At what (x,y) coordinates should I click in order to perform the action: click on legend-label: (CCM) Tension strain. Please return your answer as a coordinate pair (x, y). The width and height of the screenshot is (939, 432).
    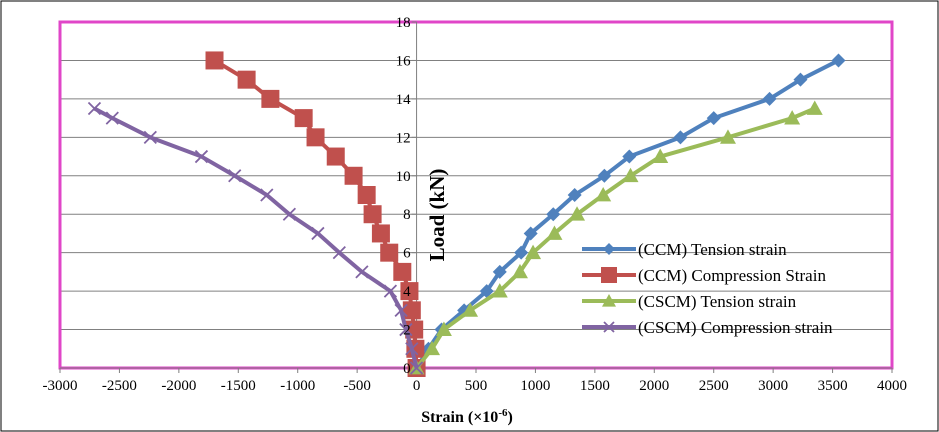
    Looking at the image, I should click on (712, 249).